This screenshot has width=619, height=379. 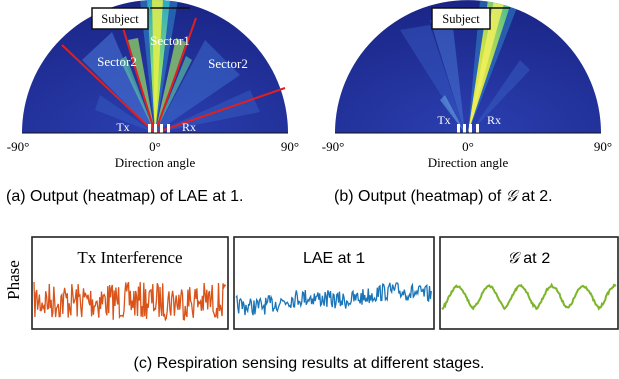 I want to click on tick-center-b: 0°, so click(x=468, y=146).